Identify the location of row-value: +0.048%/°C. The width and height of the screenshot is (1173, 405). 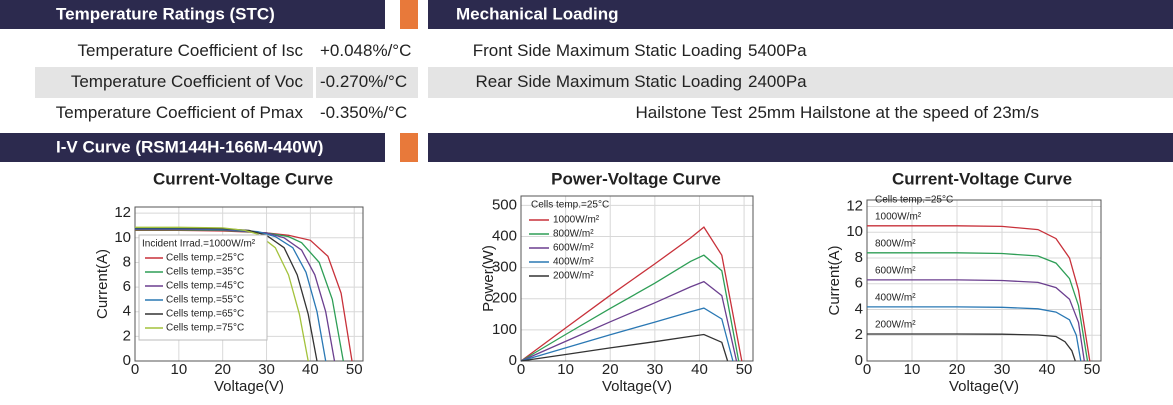
(365, 50).